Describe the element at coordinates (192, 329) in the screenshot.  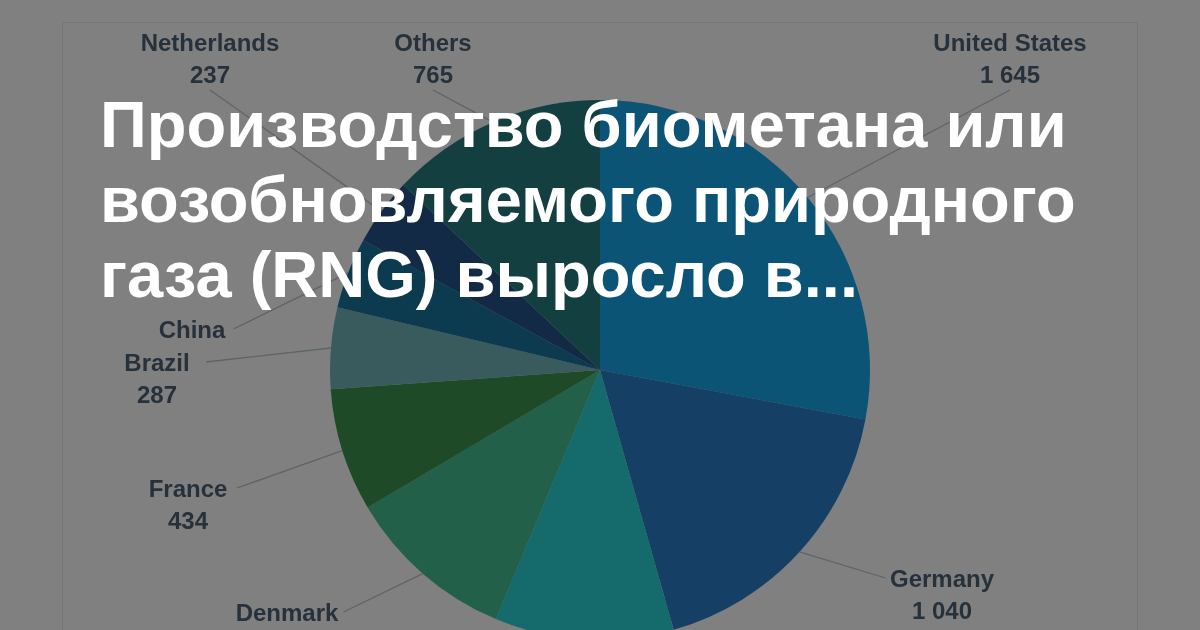
I see `slice-label: China` at that location.